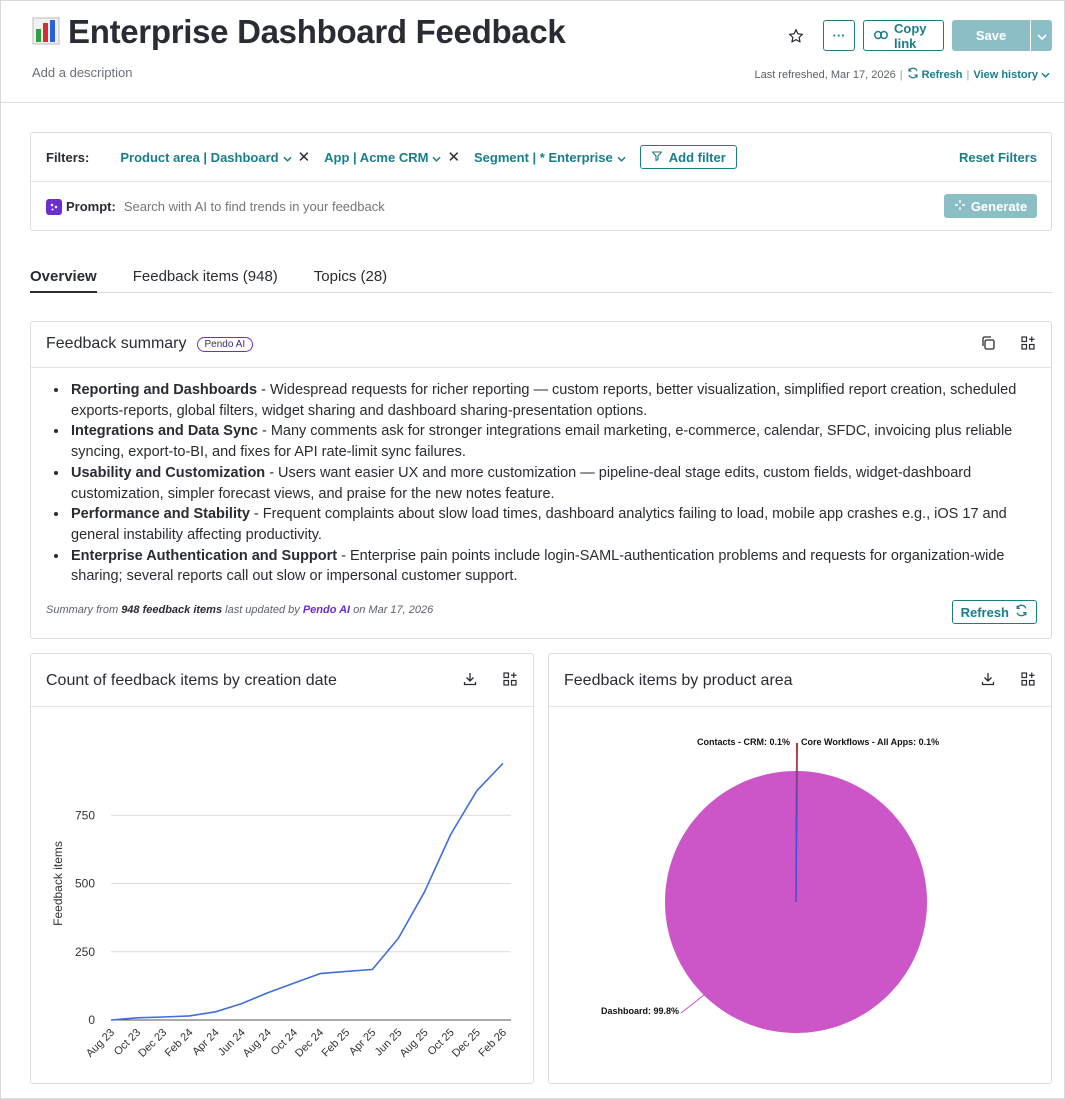 Image resolution: width=1065 pixels, height=1099 pixels. I want to click on filter-chip-app: App | Acme CRM ✕, so click(392, 157).